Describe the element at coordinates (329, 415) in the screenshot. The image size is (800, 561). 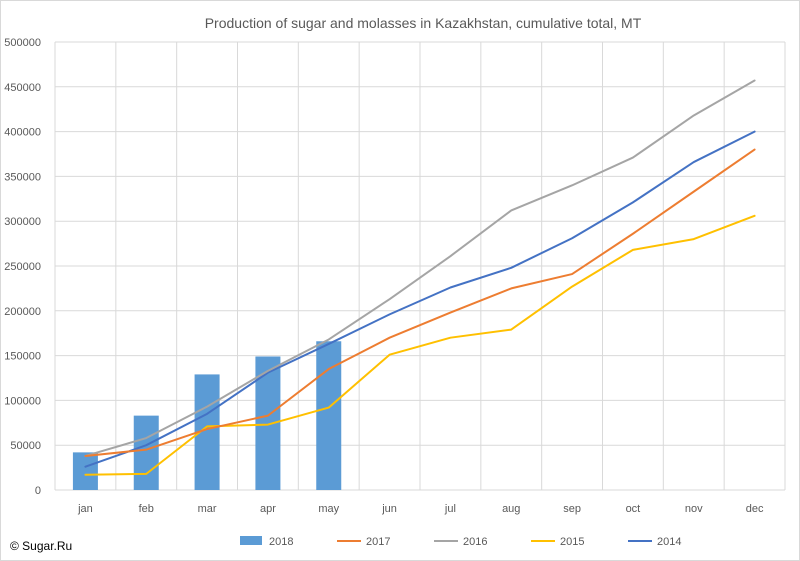
I see `bar-2018-may` at that location.